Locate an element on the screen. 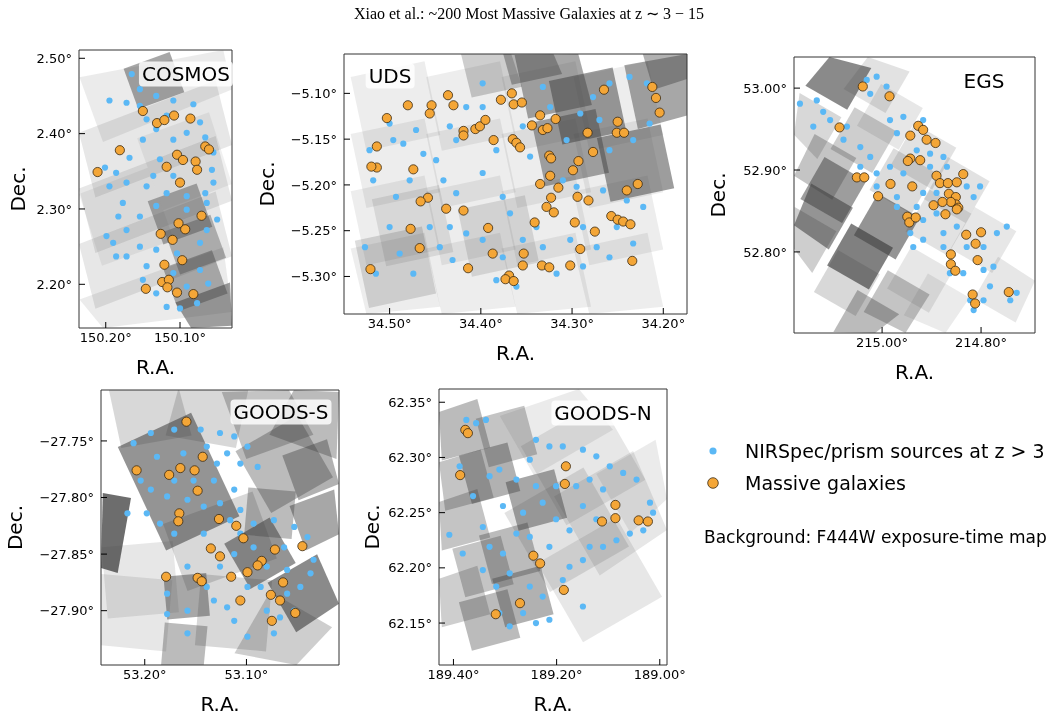  y-tick-label: 53.00° is located at coordinates (765, 88).